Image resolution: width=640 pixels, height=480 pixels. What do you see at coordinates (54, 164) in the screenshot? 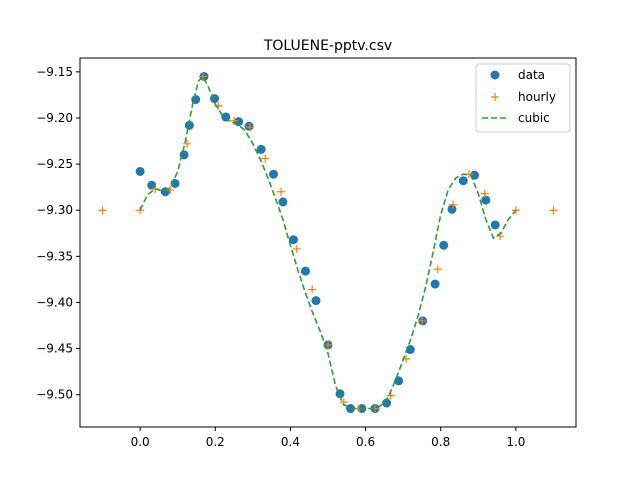
I see `y-tick-label: −9.25` at bounding box center [54, 164].